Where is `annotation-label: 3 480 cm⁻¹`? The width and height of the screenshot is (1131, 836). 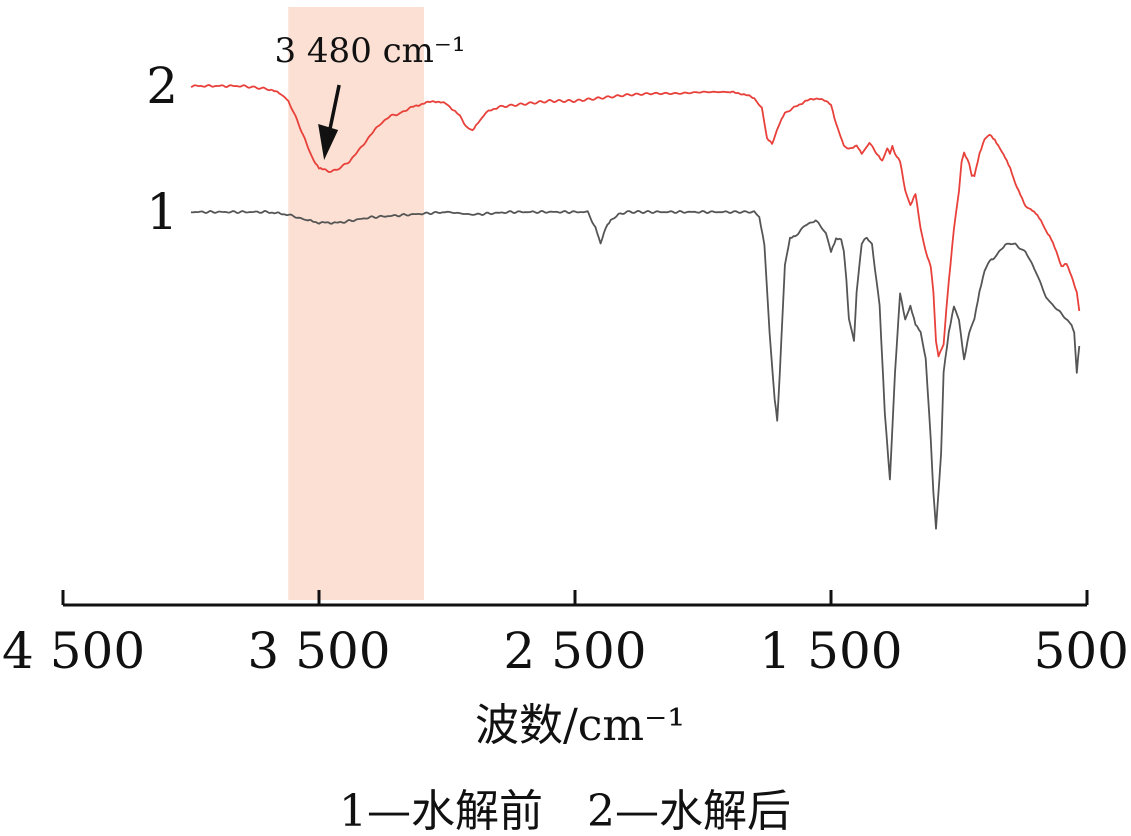
annotation-label: 3 480 cm⁻¹ is located at coordinates (369, 51).